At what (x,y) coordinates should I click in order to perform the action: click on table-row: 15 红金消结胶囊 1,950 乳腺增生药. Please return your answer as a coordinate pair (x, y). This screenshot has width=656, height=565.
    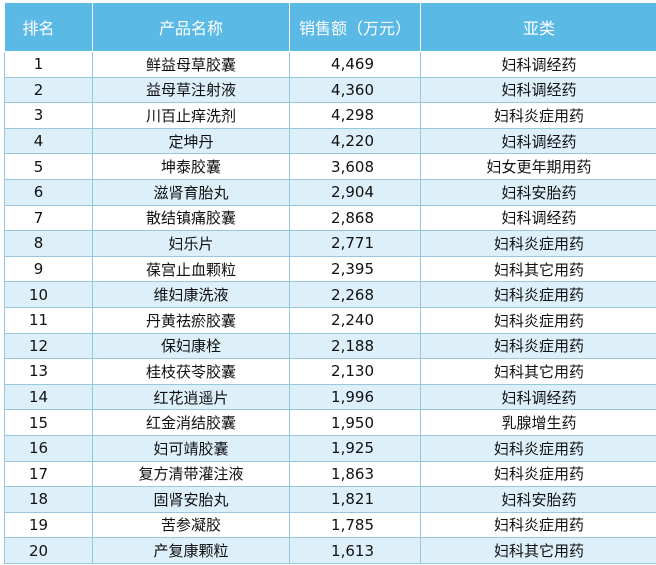
    Looking at the image, I should click on (330, 422).